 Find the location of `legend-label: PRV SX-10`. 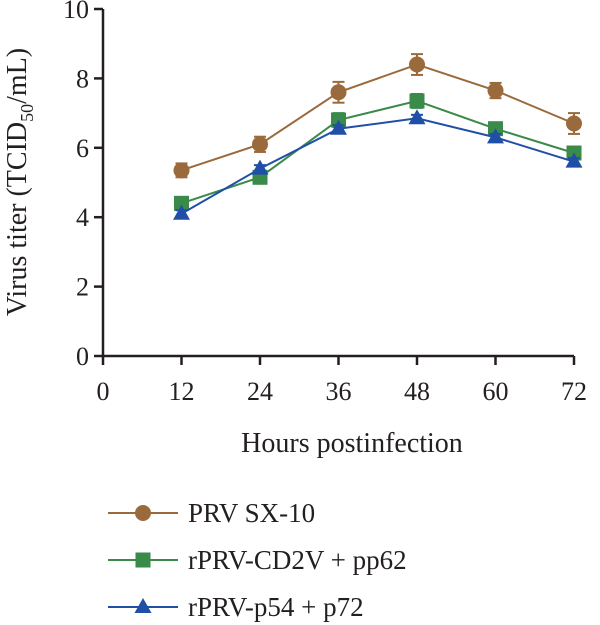

legend-label: PRV SX-10 is located at coordinates (251, 513).